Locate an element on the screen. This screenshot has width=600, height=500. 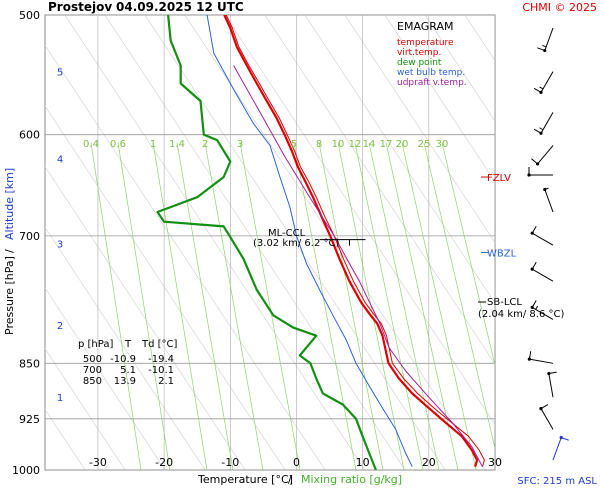
table-header-pressure: p [hPa] is located at coordinates (95, 344).